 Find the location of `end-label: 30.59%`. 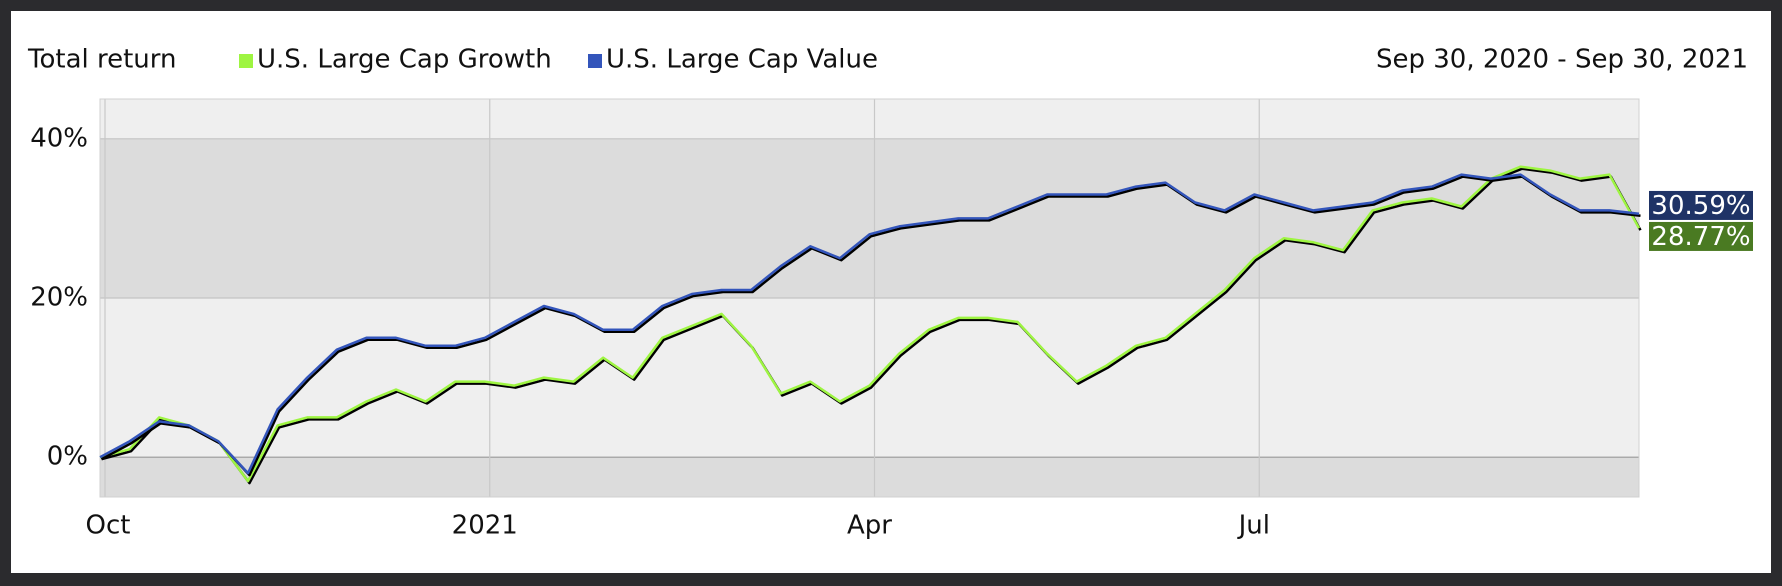

end-label: 30.59% is located at coordinates (1700, 206).